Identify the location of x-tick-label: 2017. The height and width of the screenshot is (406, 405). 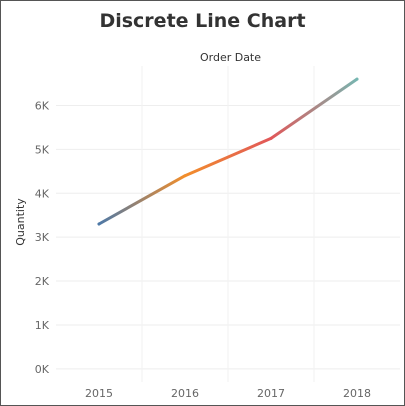
(271, 393).